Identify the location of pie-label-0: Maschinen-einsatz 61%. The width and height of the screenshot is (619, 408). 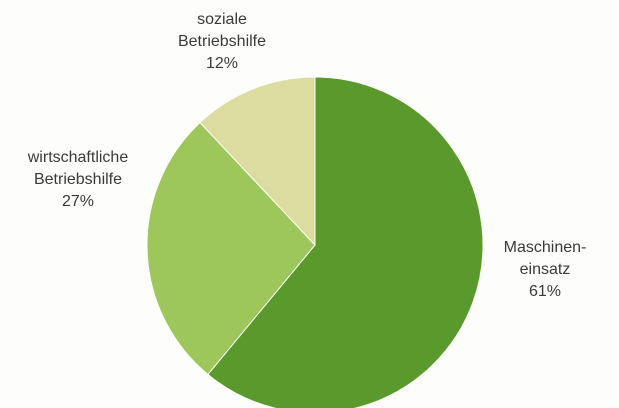
(545, 269).